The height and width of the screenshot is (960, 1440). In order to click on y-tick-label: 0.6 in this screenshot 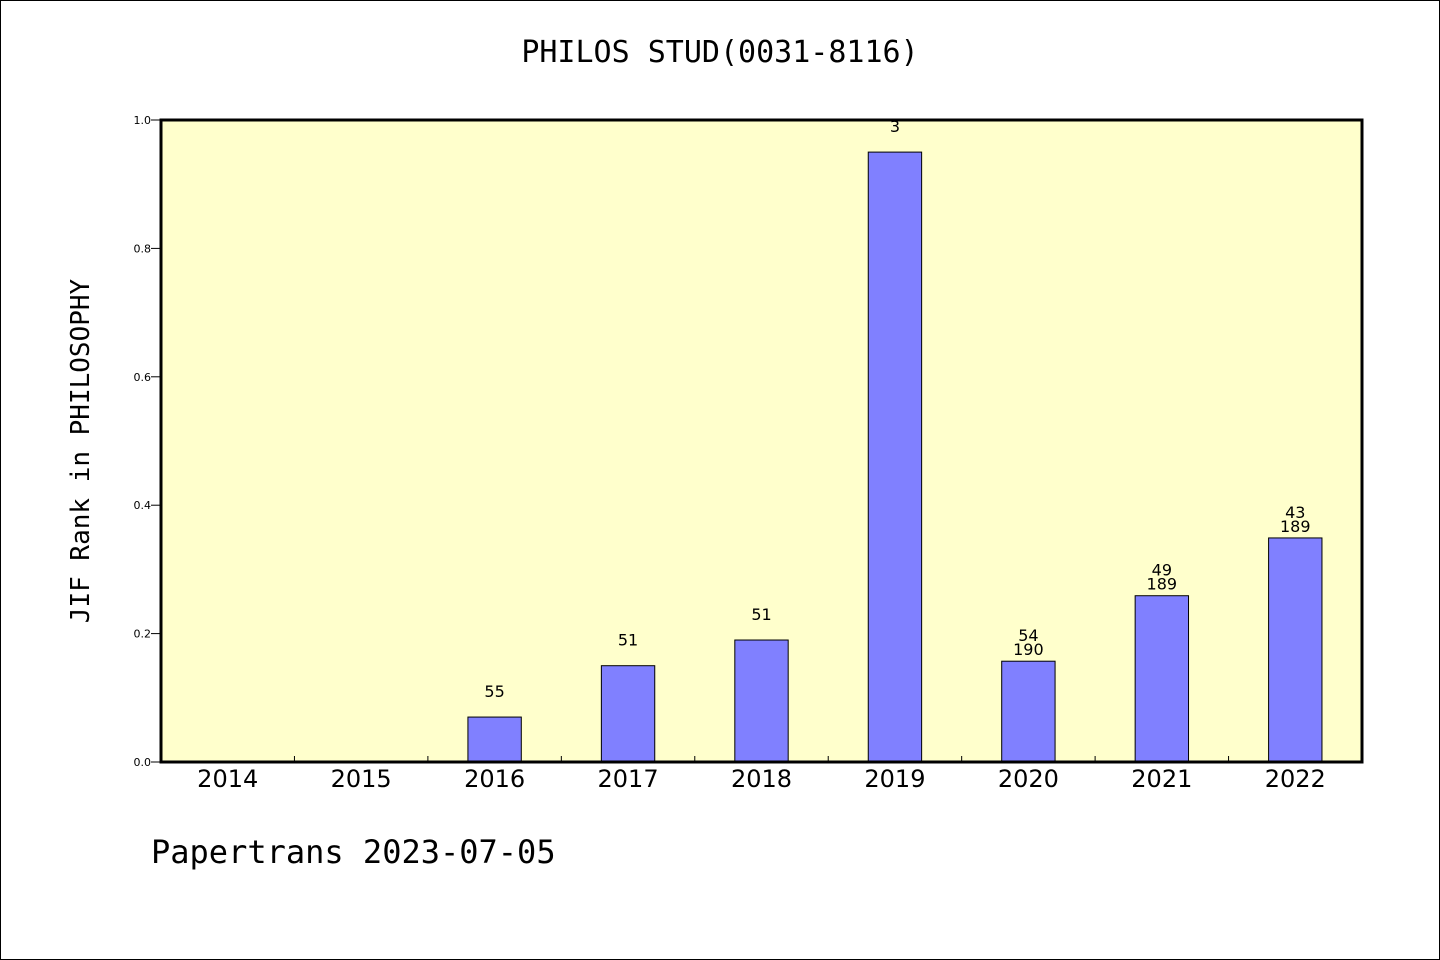, I will do `click(143, 377)`.